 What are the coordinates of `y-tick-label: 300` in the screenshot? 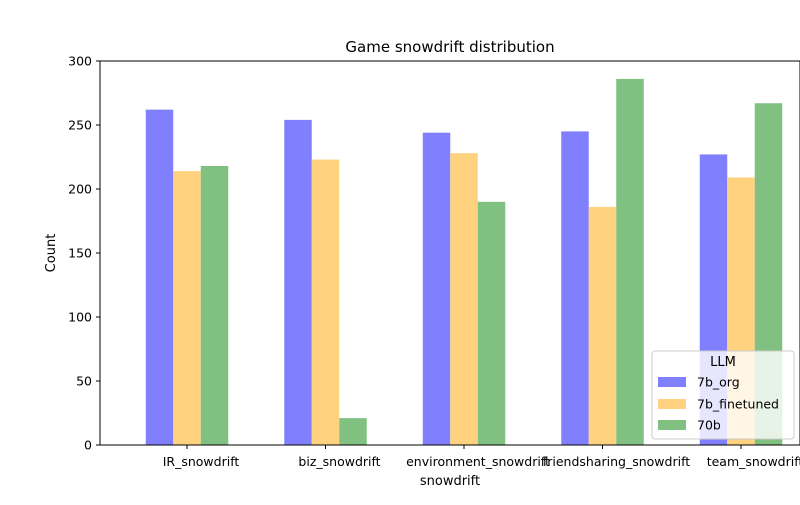 It's located at (80, 61).